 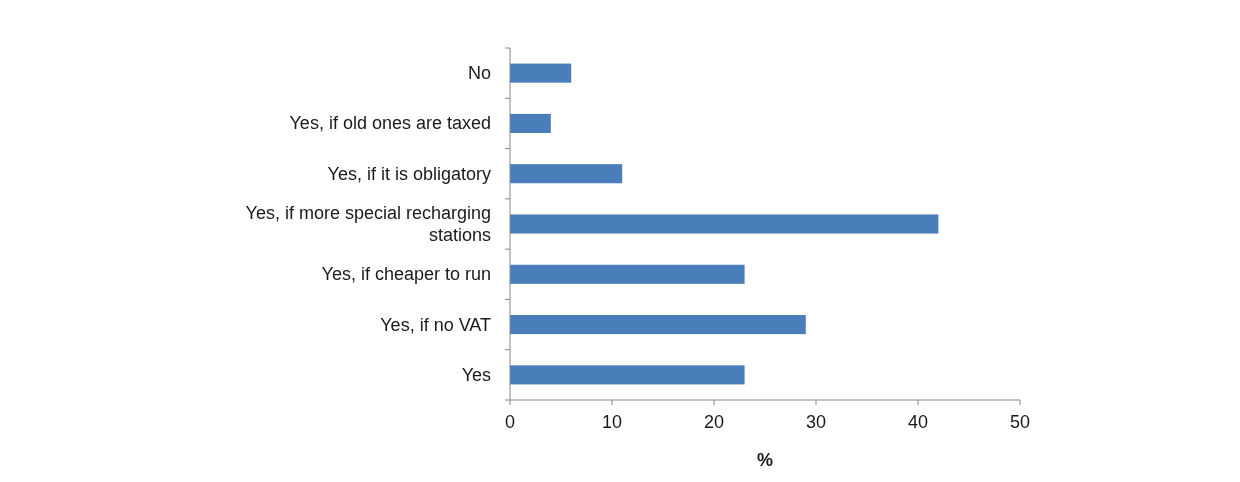 What do you see at coordinates (409, 173) in the screenshot?
I see `y-tick-label: Yes, if it is obligatory` at bounding box center [409, 173].